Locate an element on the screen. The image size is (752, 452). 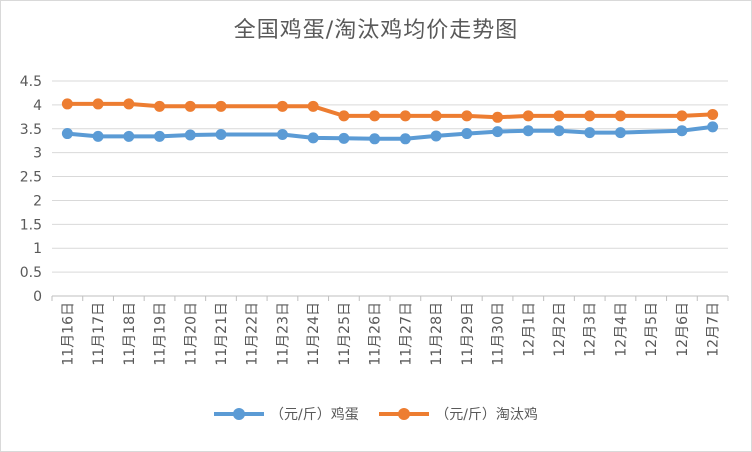
x-tick-label: 12月6日 is located at coordinates (683, 329).